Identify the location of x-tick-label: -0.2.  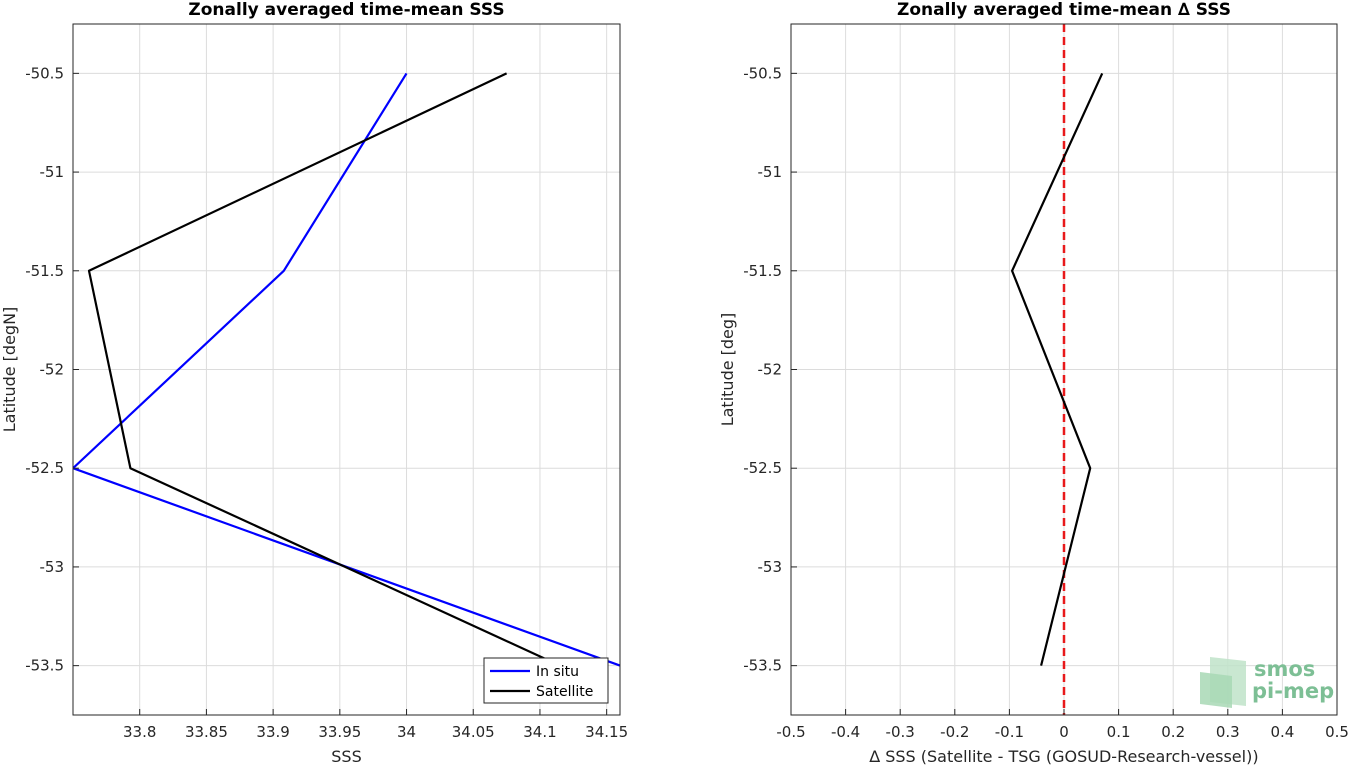
(954, 732).